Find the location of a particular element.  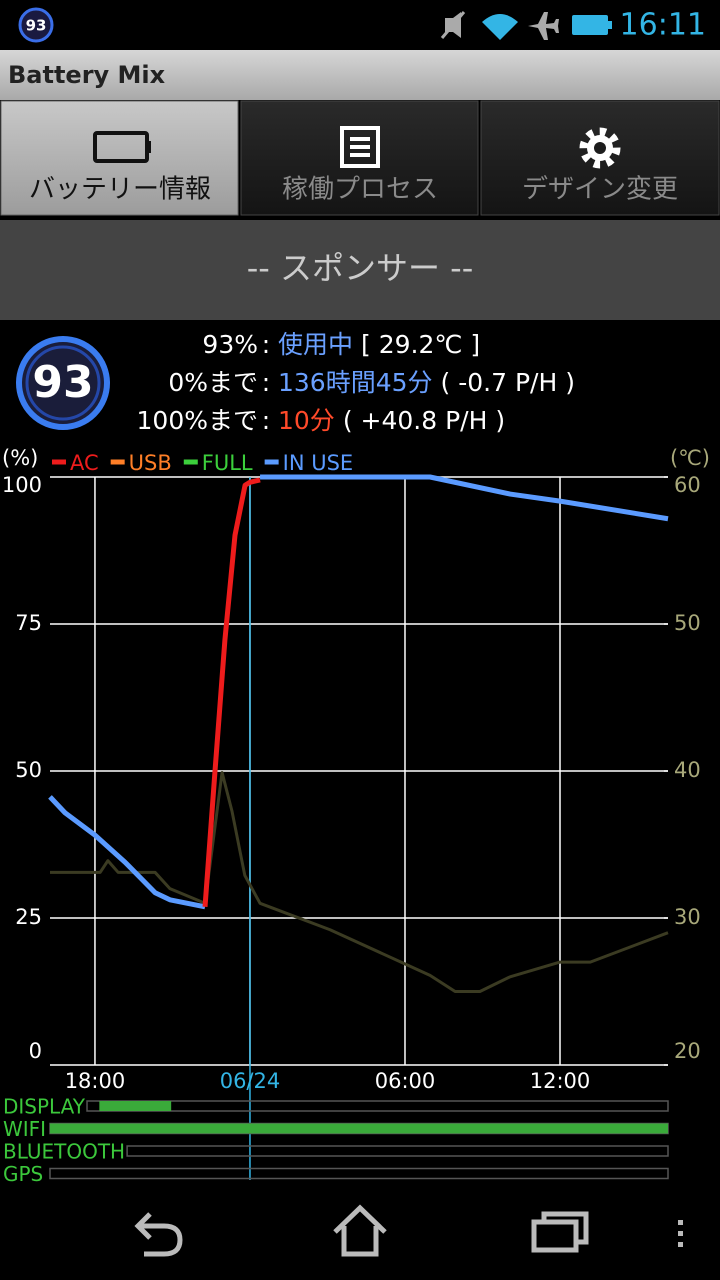

status-value: 10分 is located at coordinates (306, 420).